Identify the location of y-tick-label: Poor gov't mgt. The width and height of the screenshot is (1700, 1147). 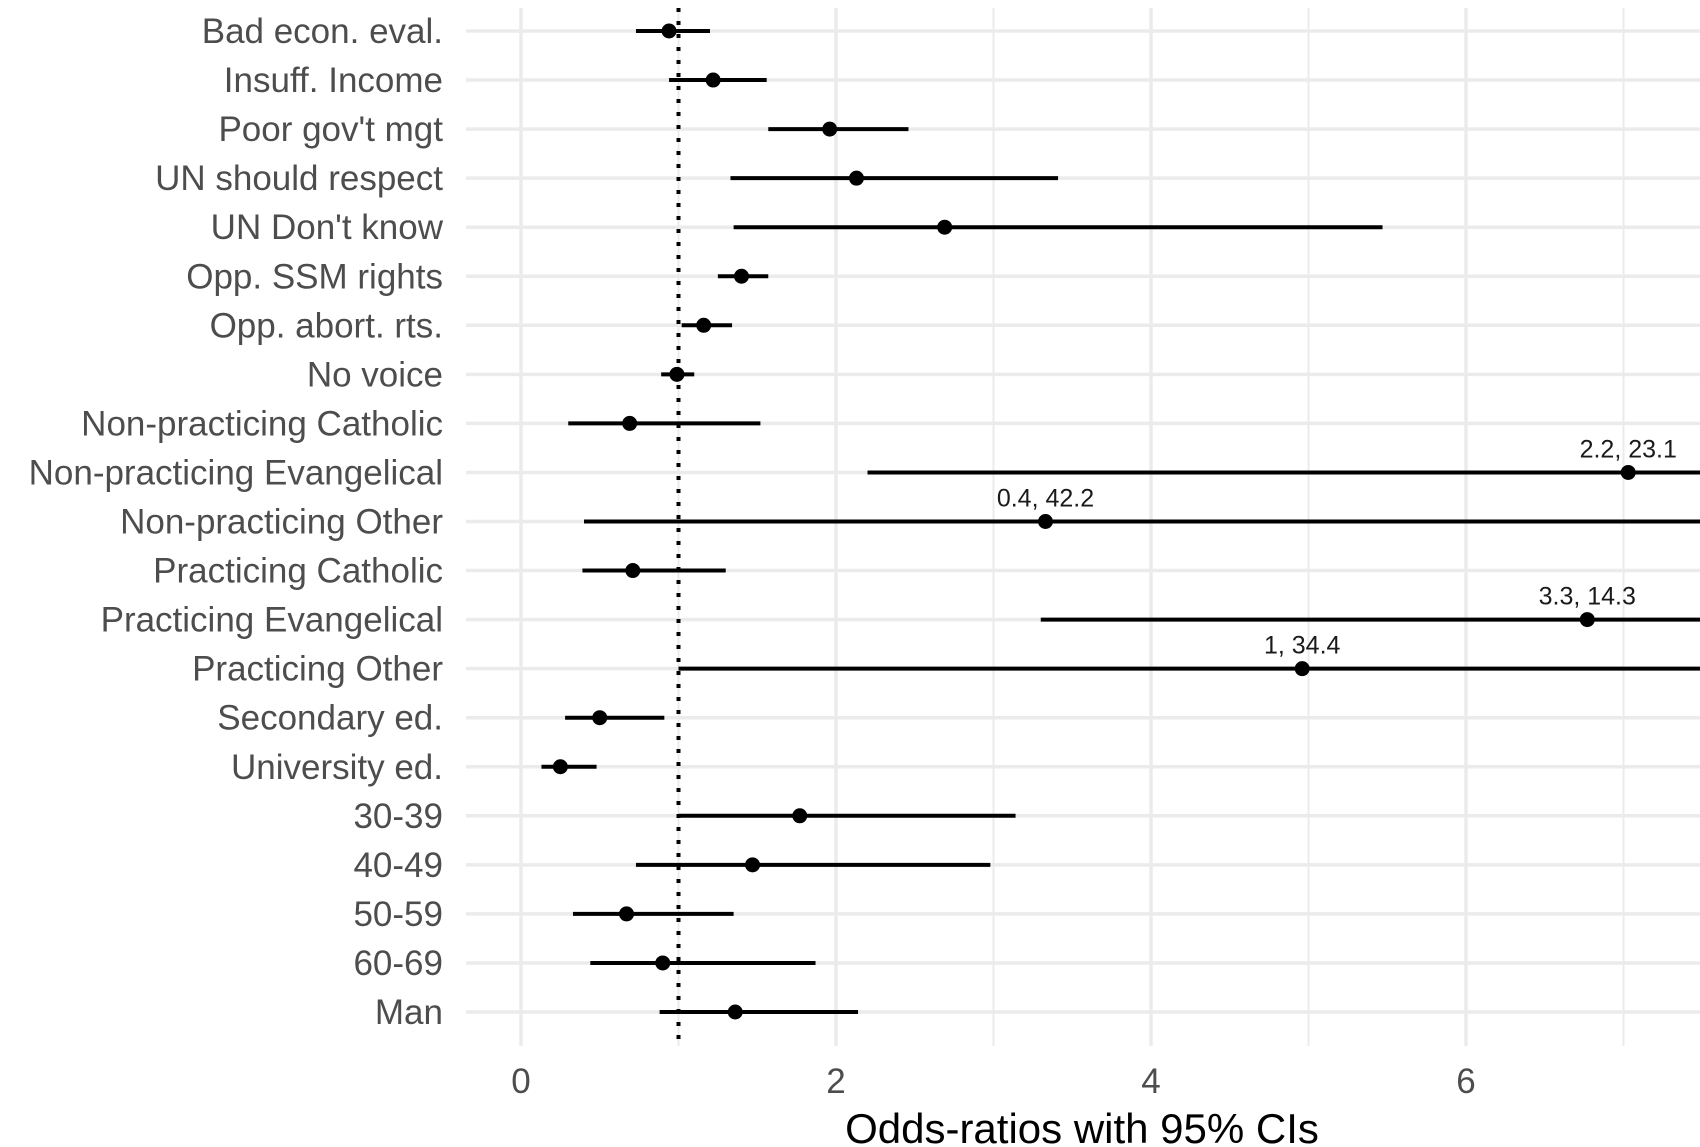
(330, 129).